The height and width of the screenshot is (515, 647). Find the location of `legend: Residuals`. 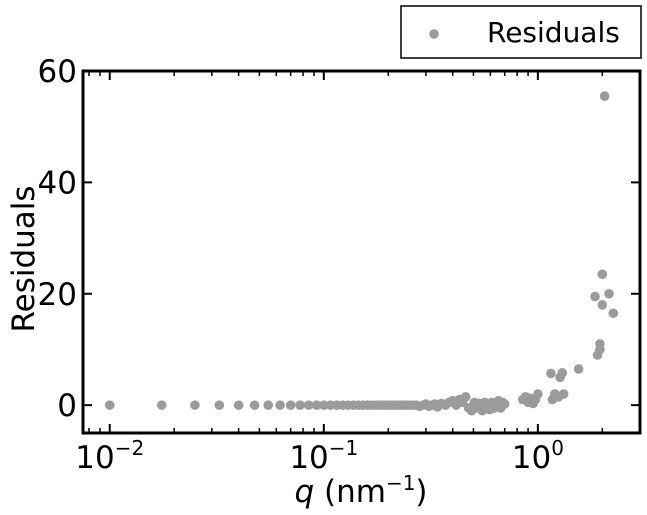

legend: Residuals is located at coordinates (521, 32).